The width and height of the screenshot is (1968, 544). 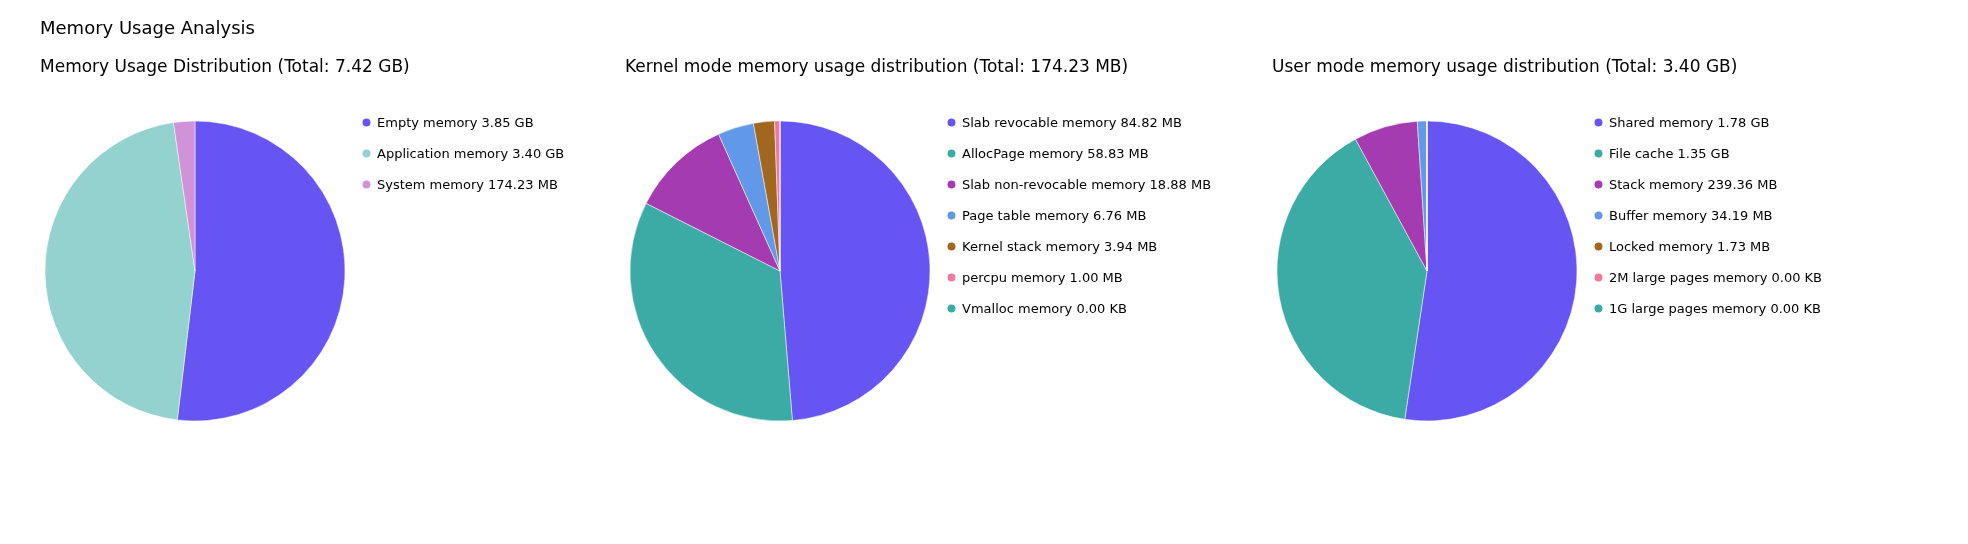 I want to click on legend-label: Buffer memory 34.19 MB, so click(x=1691, y=215).